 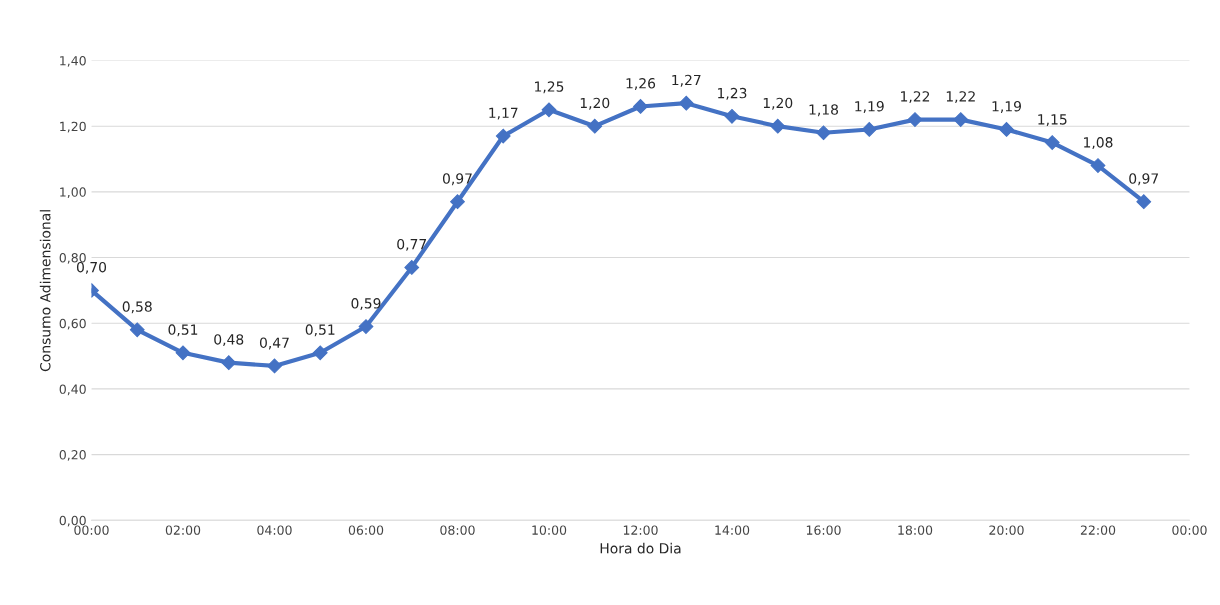 I want to click on data-label: 1,25, so click(x=549, y=87).